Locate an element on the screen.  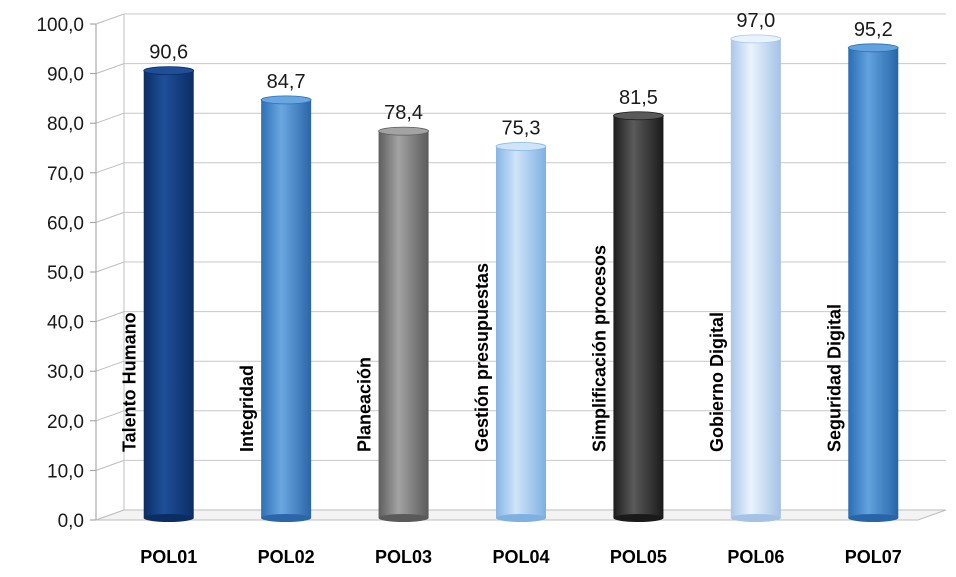
y-tick-label: 20,0 is located at coordinates (65, 422).